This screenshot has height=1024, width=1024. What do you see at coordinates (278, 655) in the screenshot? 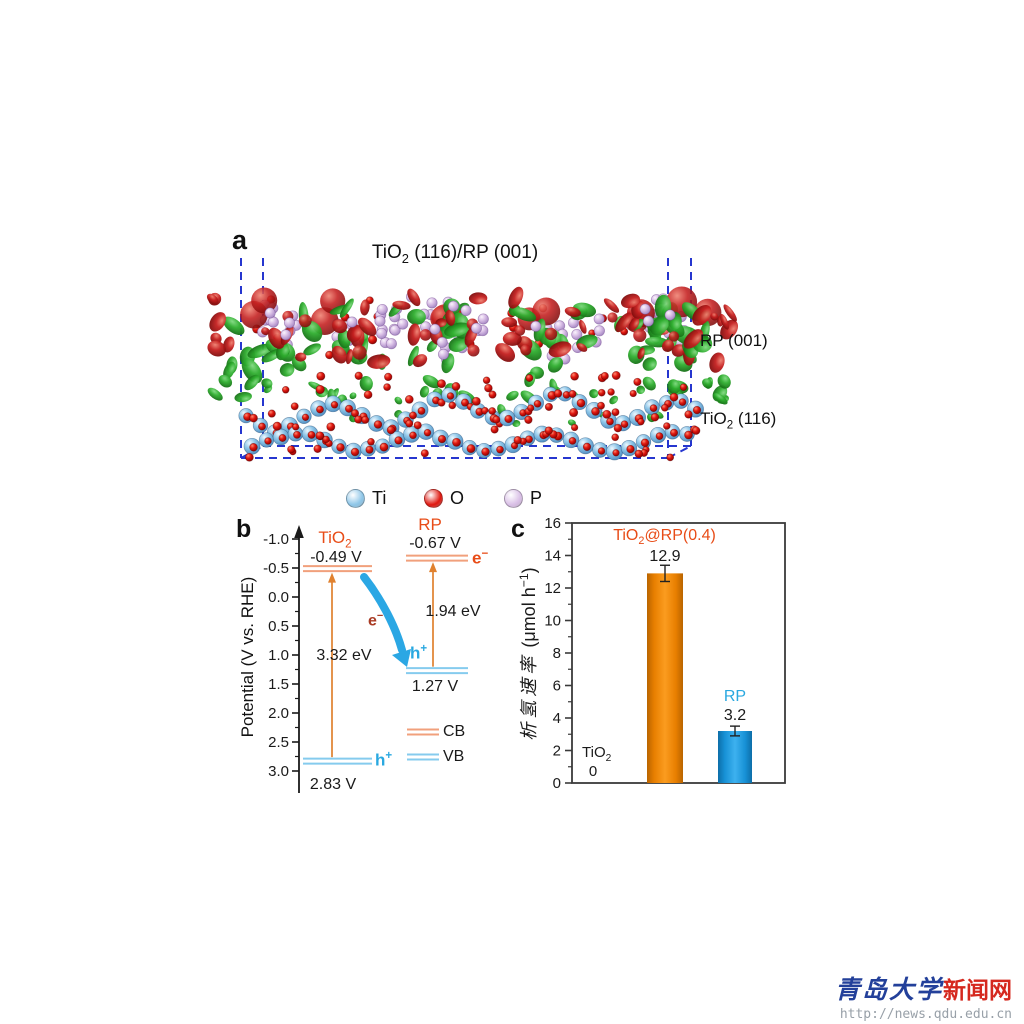
I see `svg-text: 1.0` at bounding box center [278, 655].